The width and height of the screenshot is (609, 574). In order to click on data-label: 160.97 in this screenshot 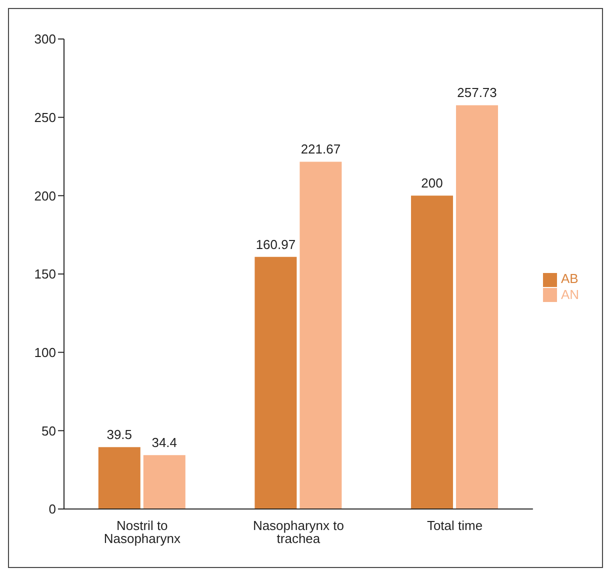, I will do `click(276, 244)`.